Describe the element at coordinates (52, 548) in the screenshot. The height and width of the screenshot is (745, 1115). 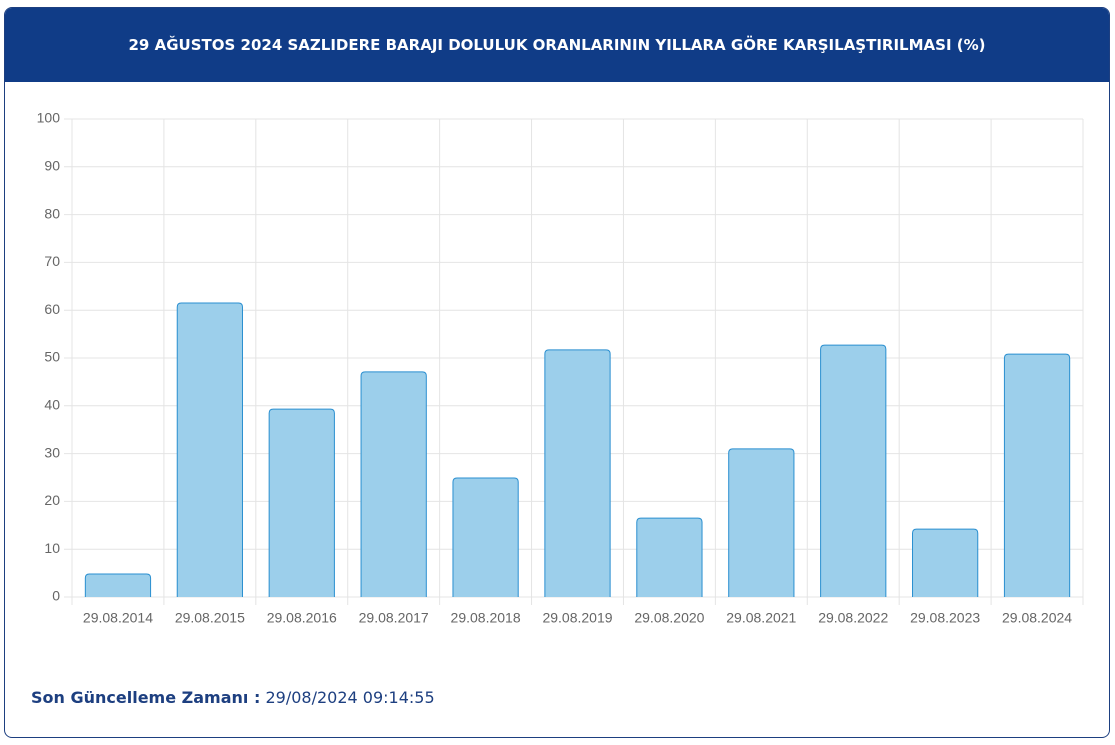
I see `y-tick-label: 10` at that location.